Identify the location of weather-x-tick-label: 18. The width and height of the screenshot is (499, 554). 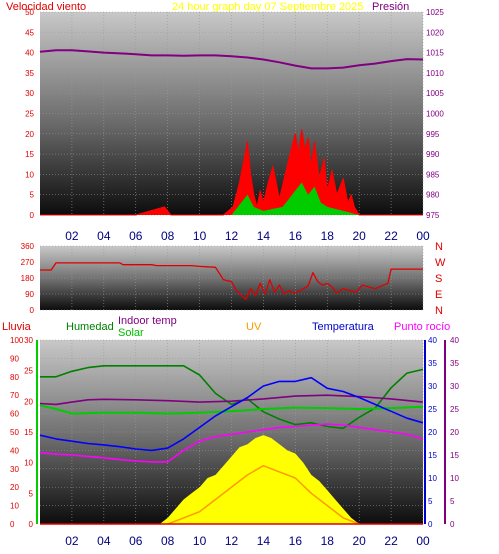
(328, 541).